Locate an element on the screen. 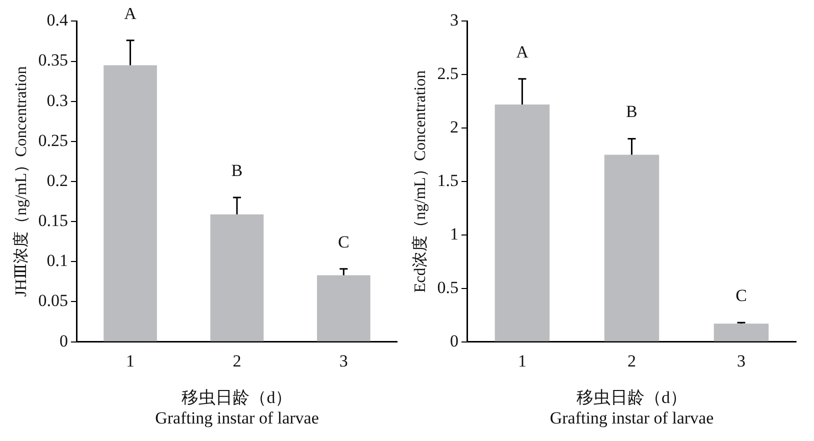 The width and height of the screenshot is (814, 441). y-tick-label: 0.25 is located at coordinates (53, 140).